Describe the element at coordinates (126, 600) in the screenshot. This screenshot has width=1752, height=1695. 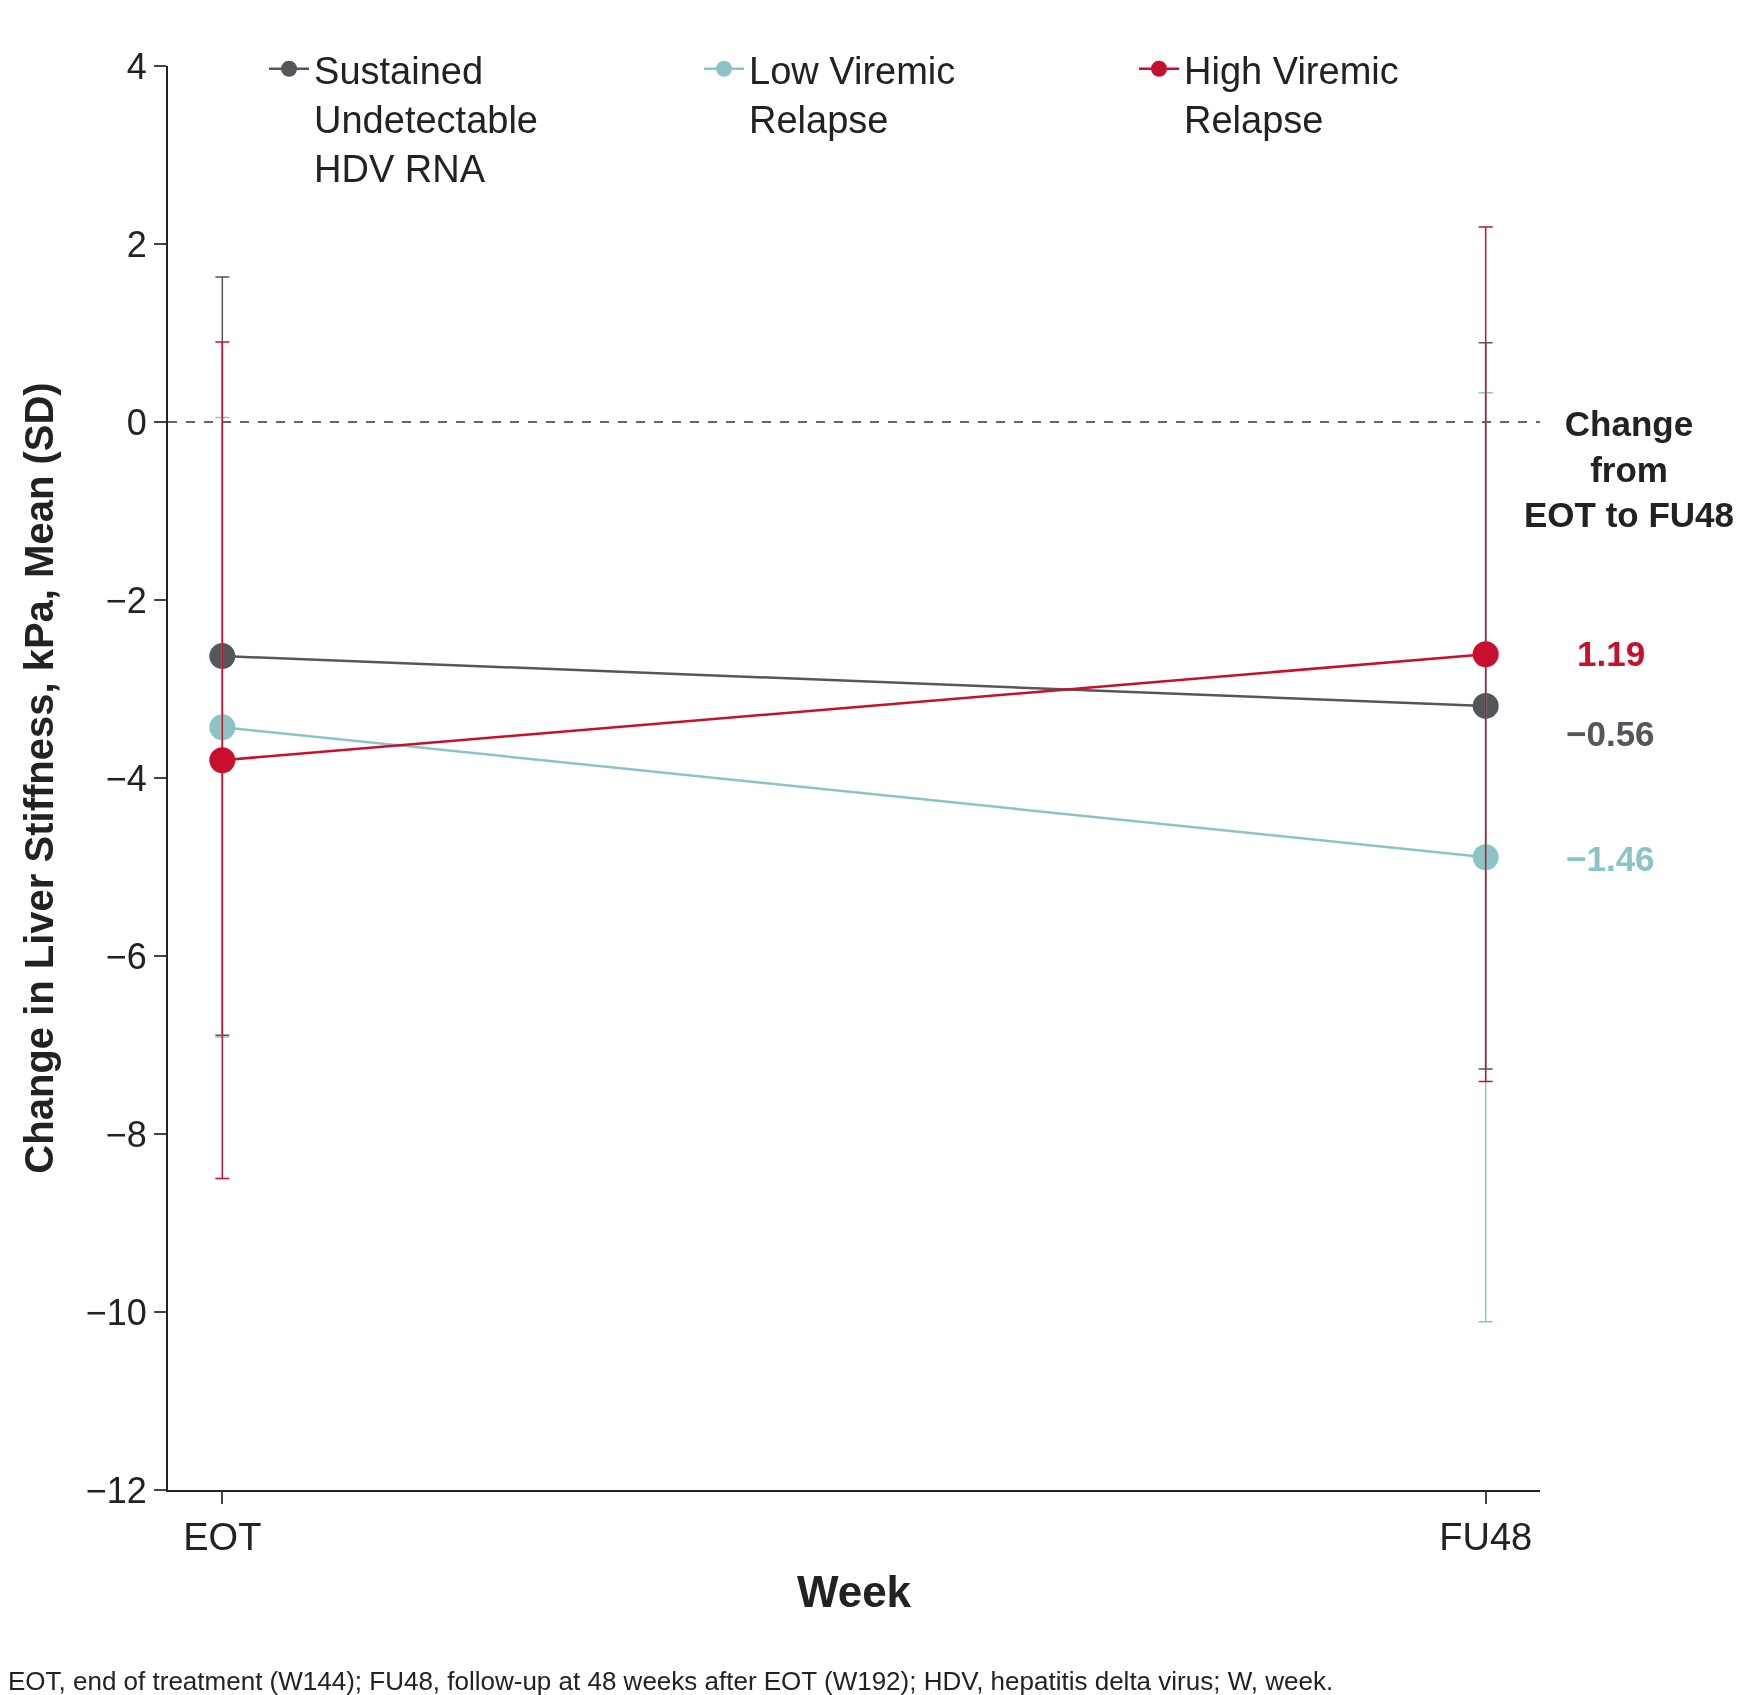
I see `y-tick-label: −2` at that location.